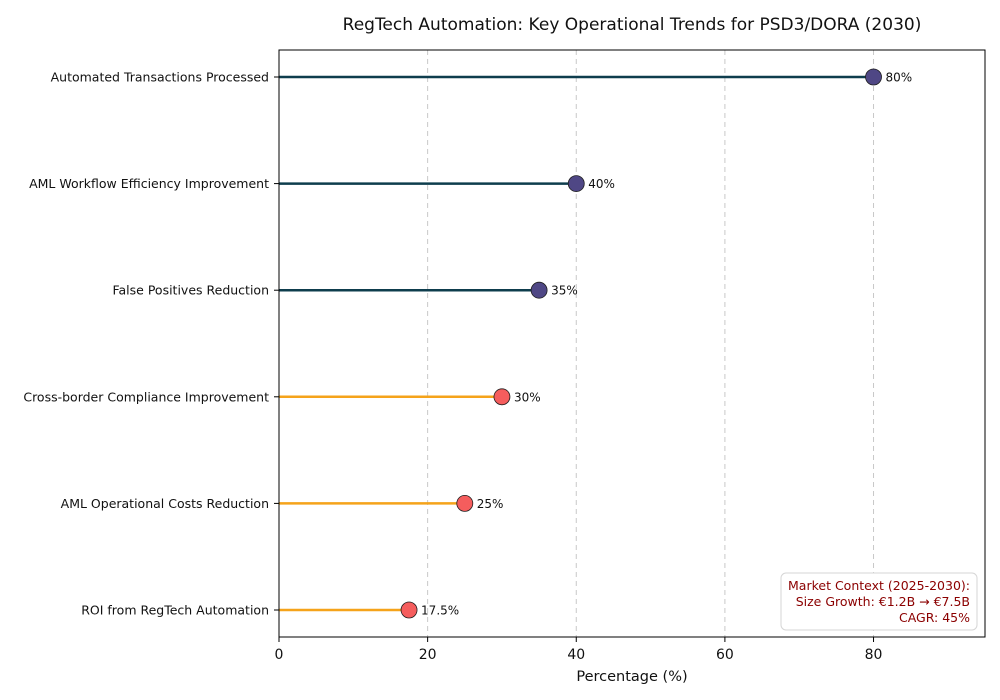  What do you see at coordinates (146, 396) in the screenshot?
I see `y-tick-label: Cross-border Compliance Improvement` at bounding box center [146, 396].